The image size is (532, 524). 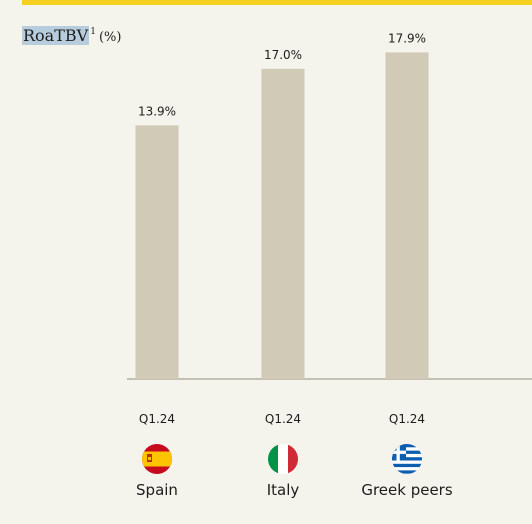 What do you see at coordinates (407, 490) in the screenshot?
I see `category-label-greek-peers: Greek peers` at bounding box center [407, 490].